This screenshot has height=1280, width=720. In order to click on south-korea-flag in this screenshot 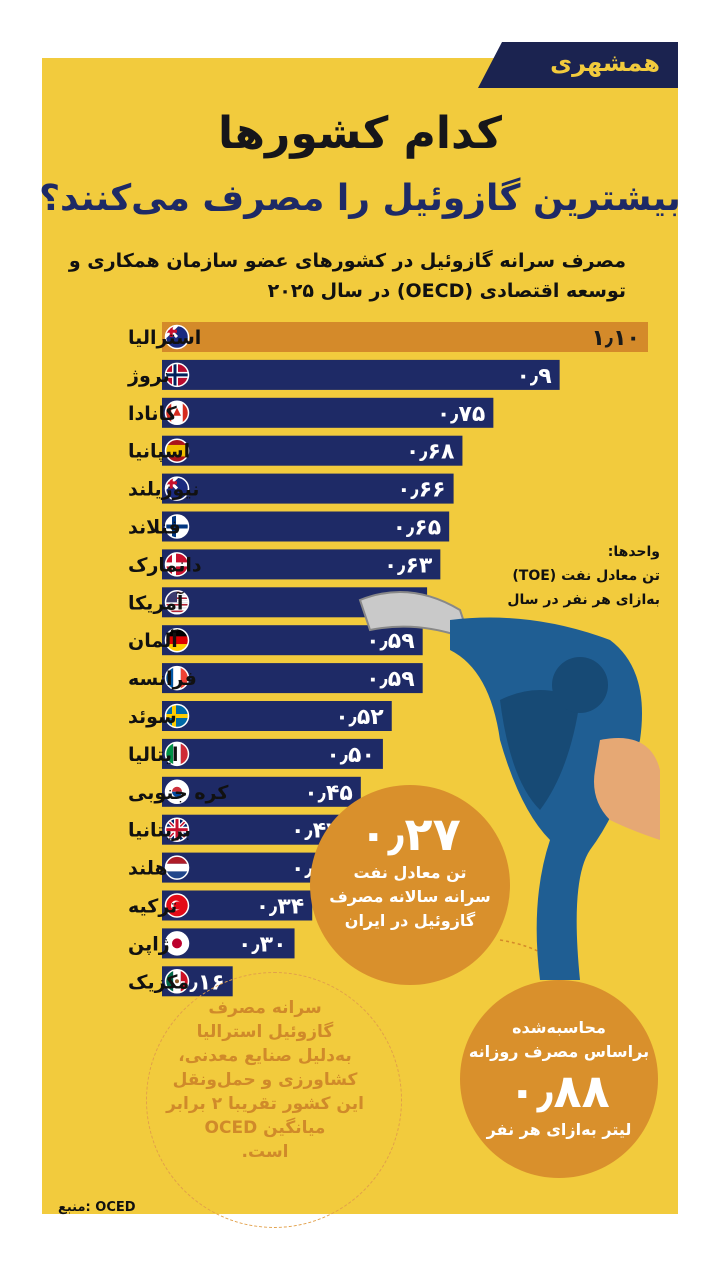, I will do `click(177, 792)`.